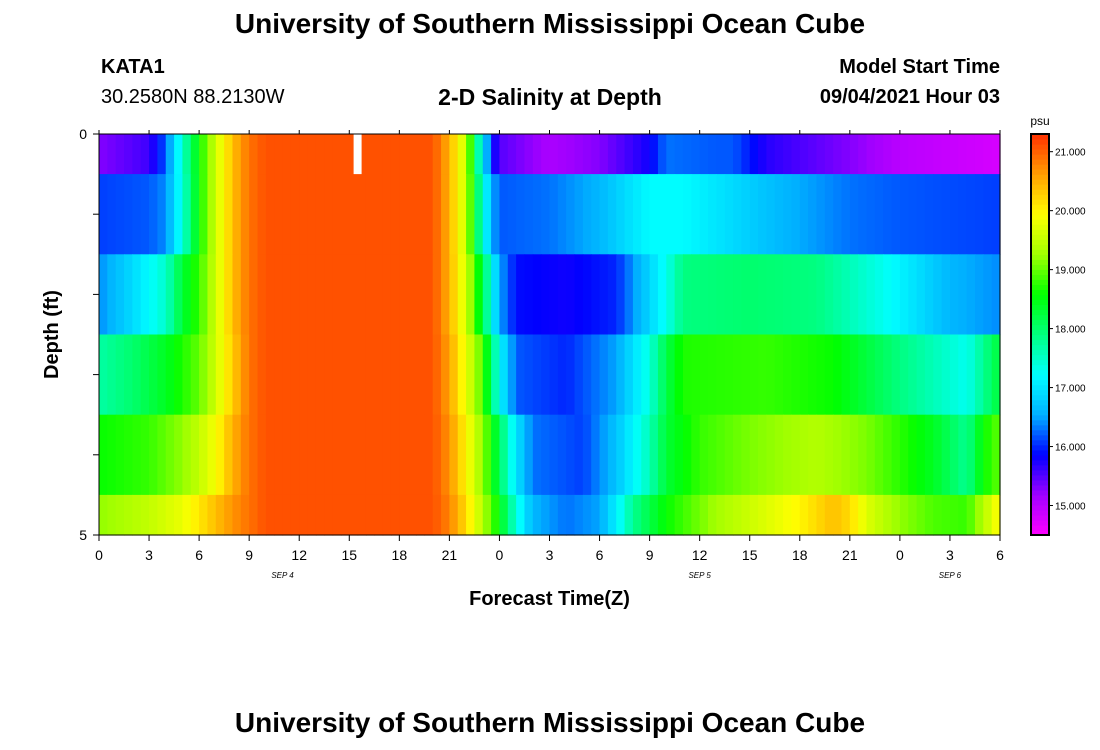 This screenshot has height=750, width=1100. Describe the element at coordinates (1070, 389) in the screenshot. I see `colorbar-tick-label: 17.000` at that location.